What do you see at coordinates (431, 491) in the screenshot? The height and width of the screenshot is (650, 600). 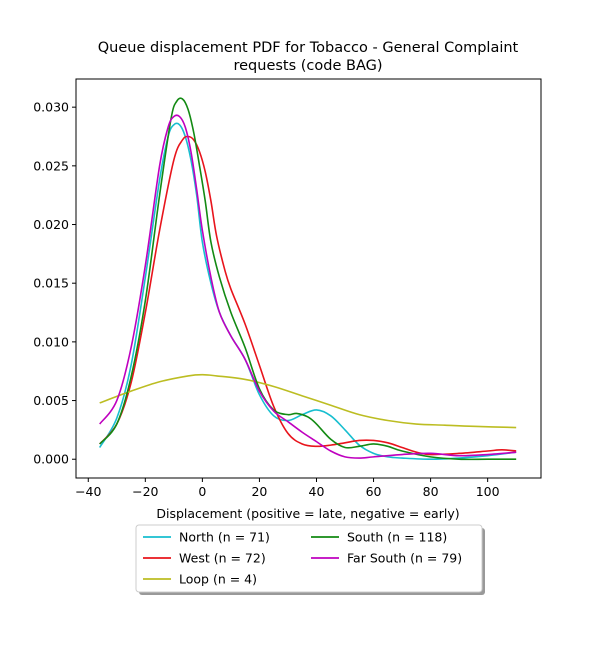 I see `x-tick-label-6: 80` at bounding box center [431, 491].